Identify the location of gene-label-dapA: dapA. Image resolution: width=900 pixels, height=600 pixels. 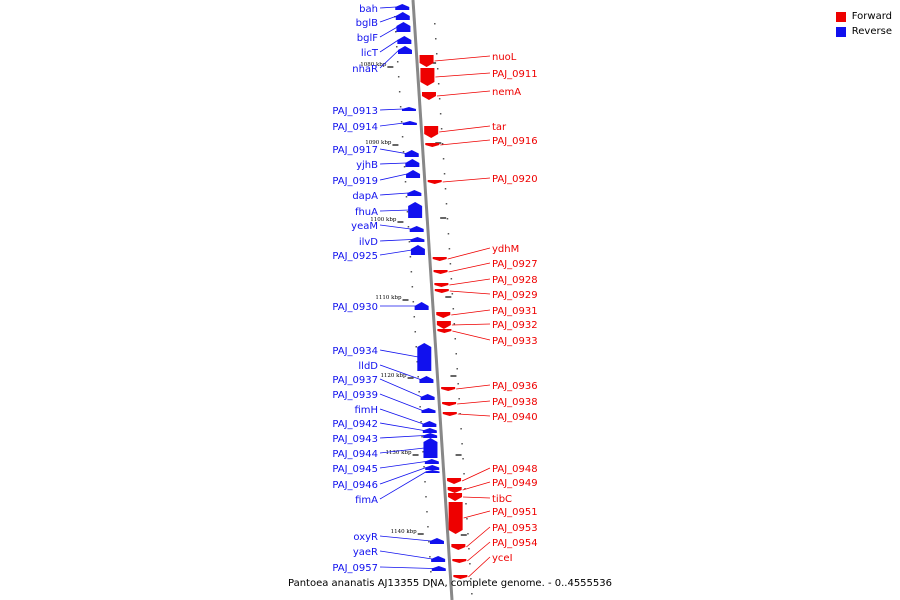
(365, 196).